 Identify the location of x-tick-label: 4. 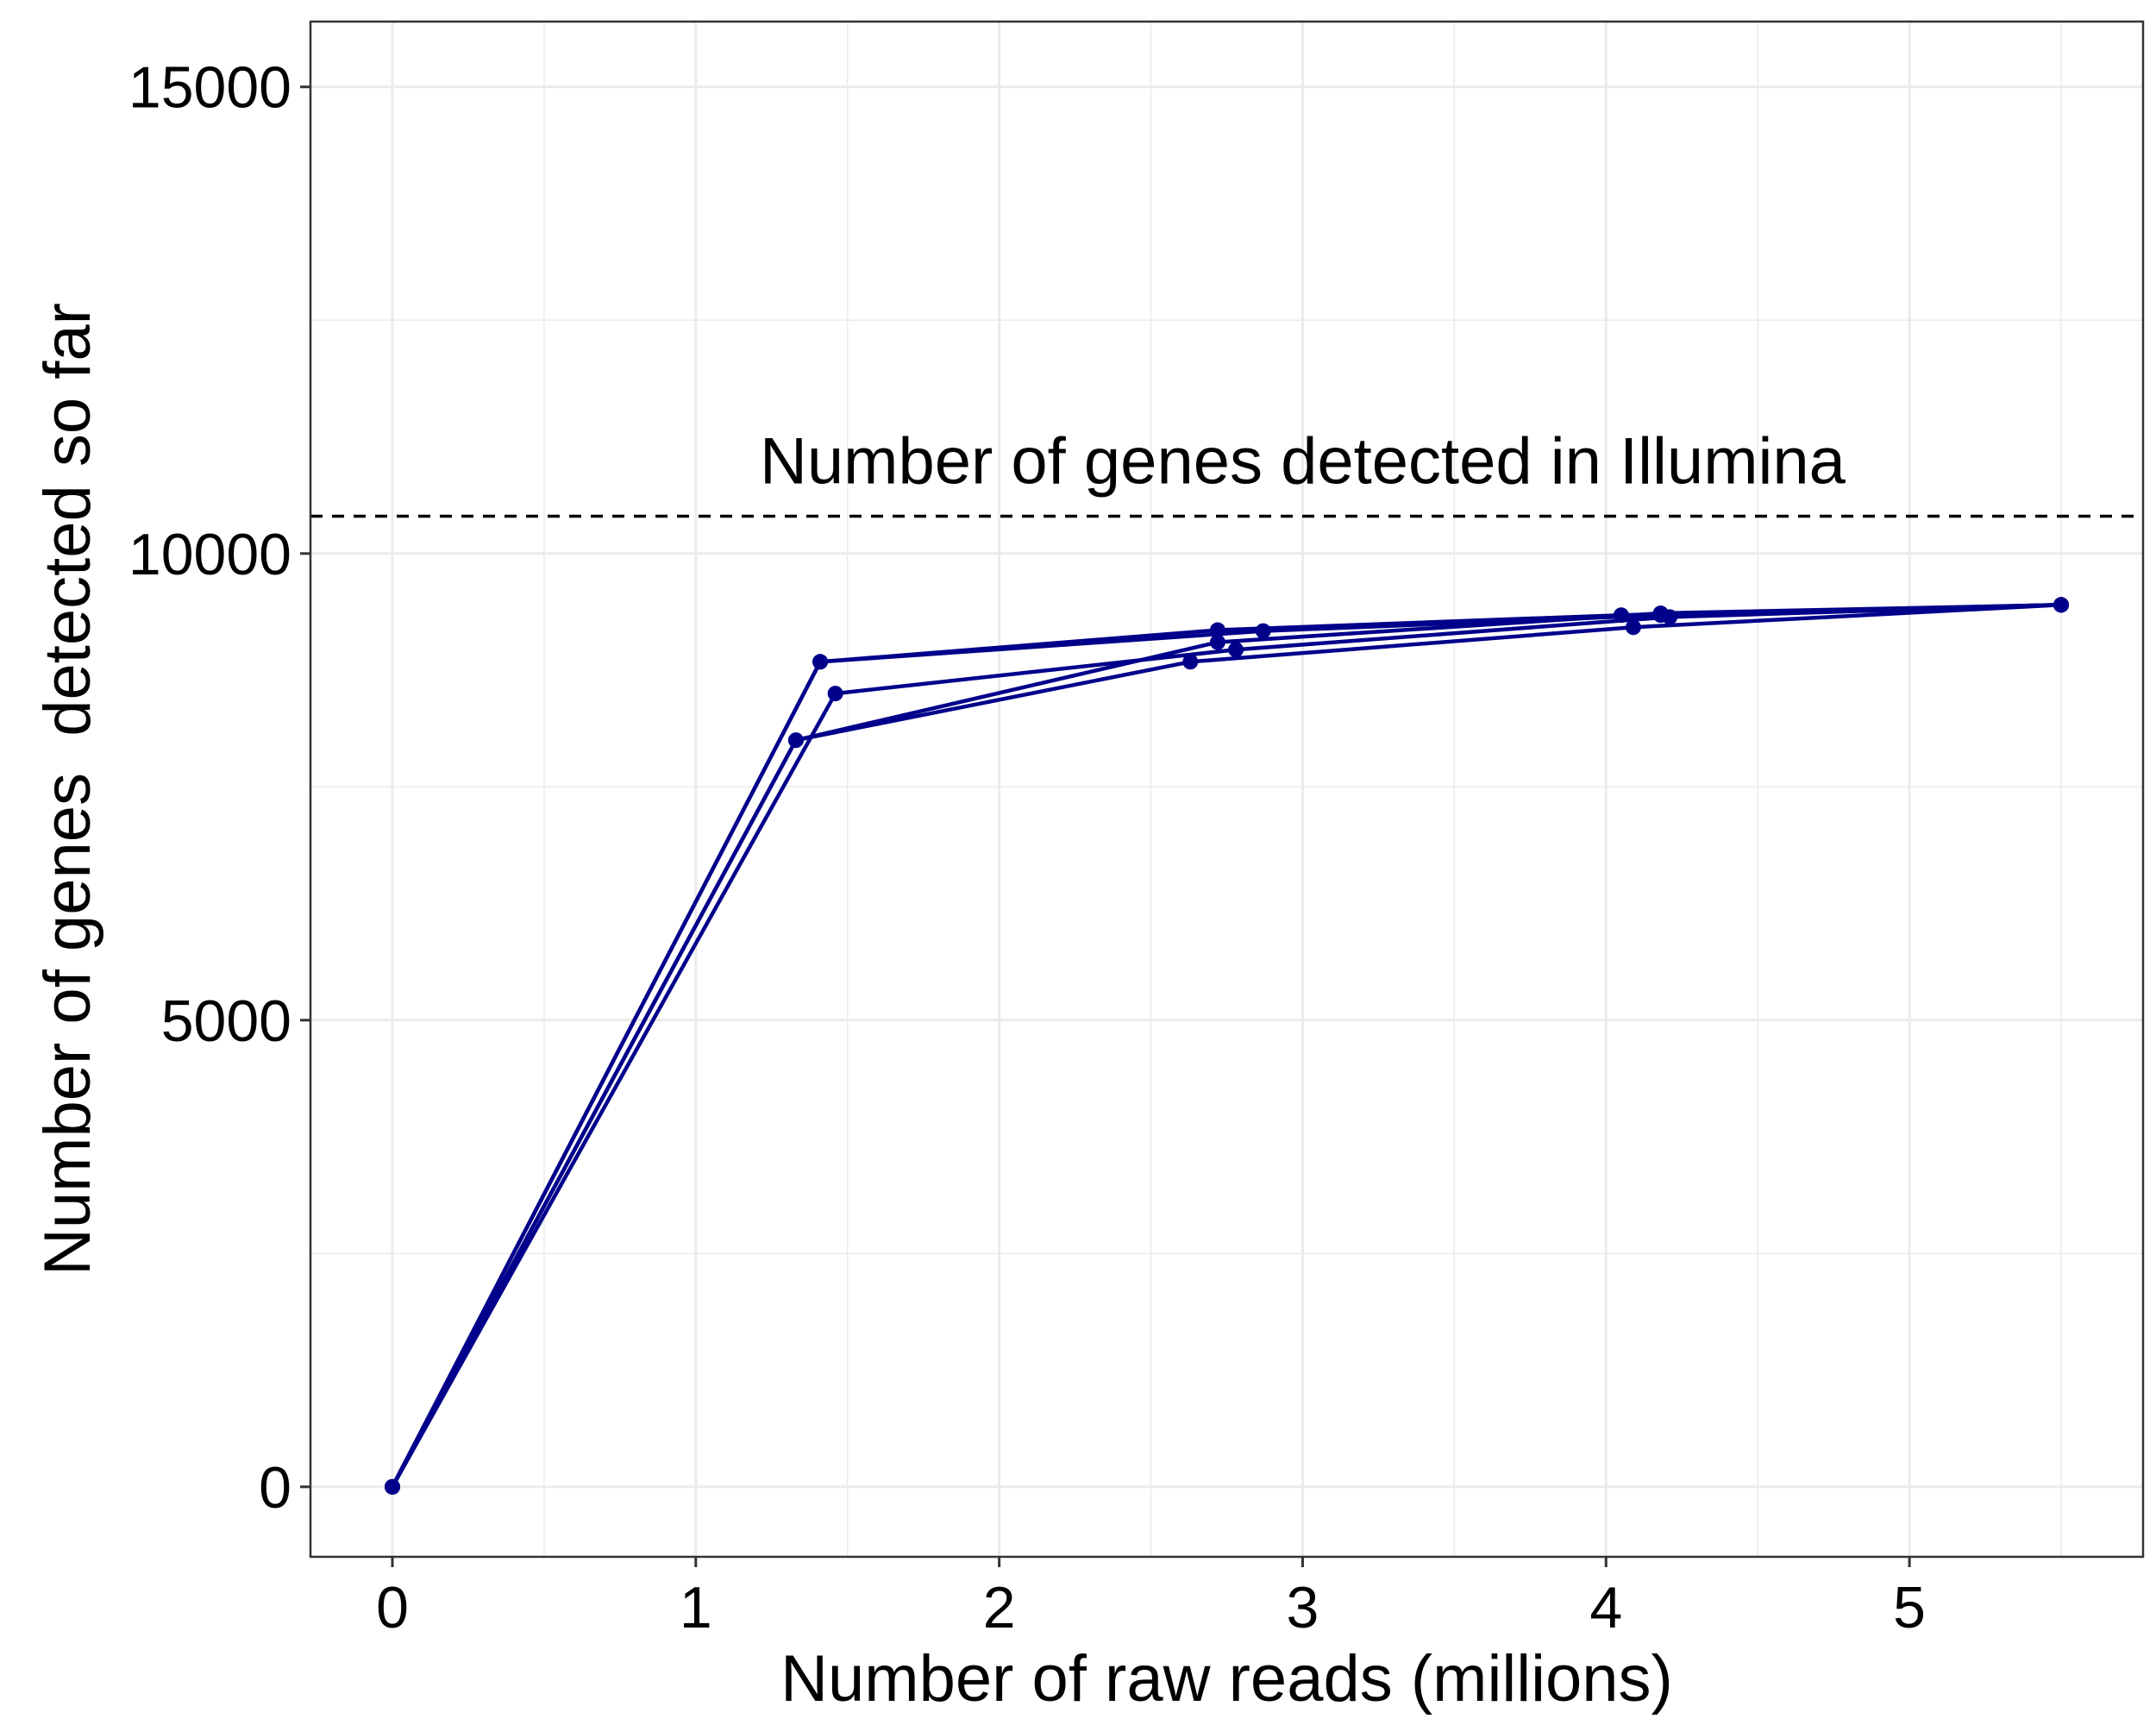
(1605, 1607).